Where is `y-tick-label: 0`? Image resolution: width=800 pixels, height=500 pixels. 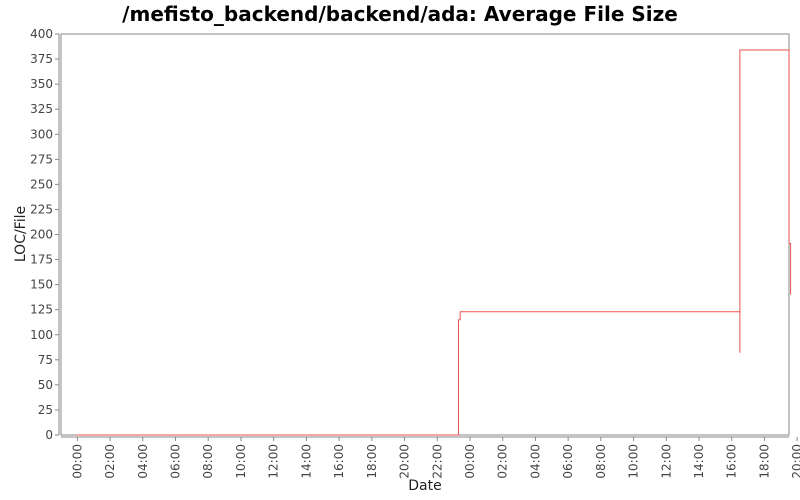
y-tick-label: 0 is located at coordinates (49, 435).